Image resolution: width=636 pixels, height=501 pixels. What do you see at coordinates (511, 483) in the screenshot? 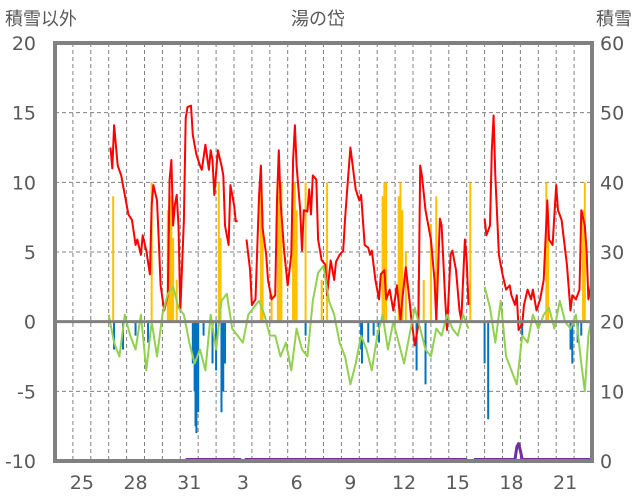
I see `x-tick-label: 18` at bounding box center [511, 483].